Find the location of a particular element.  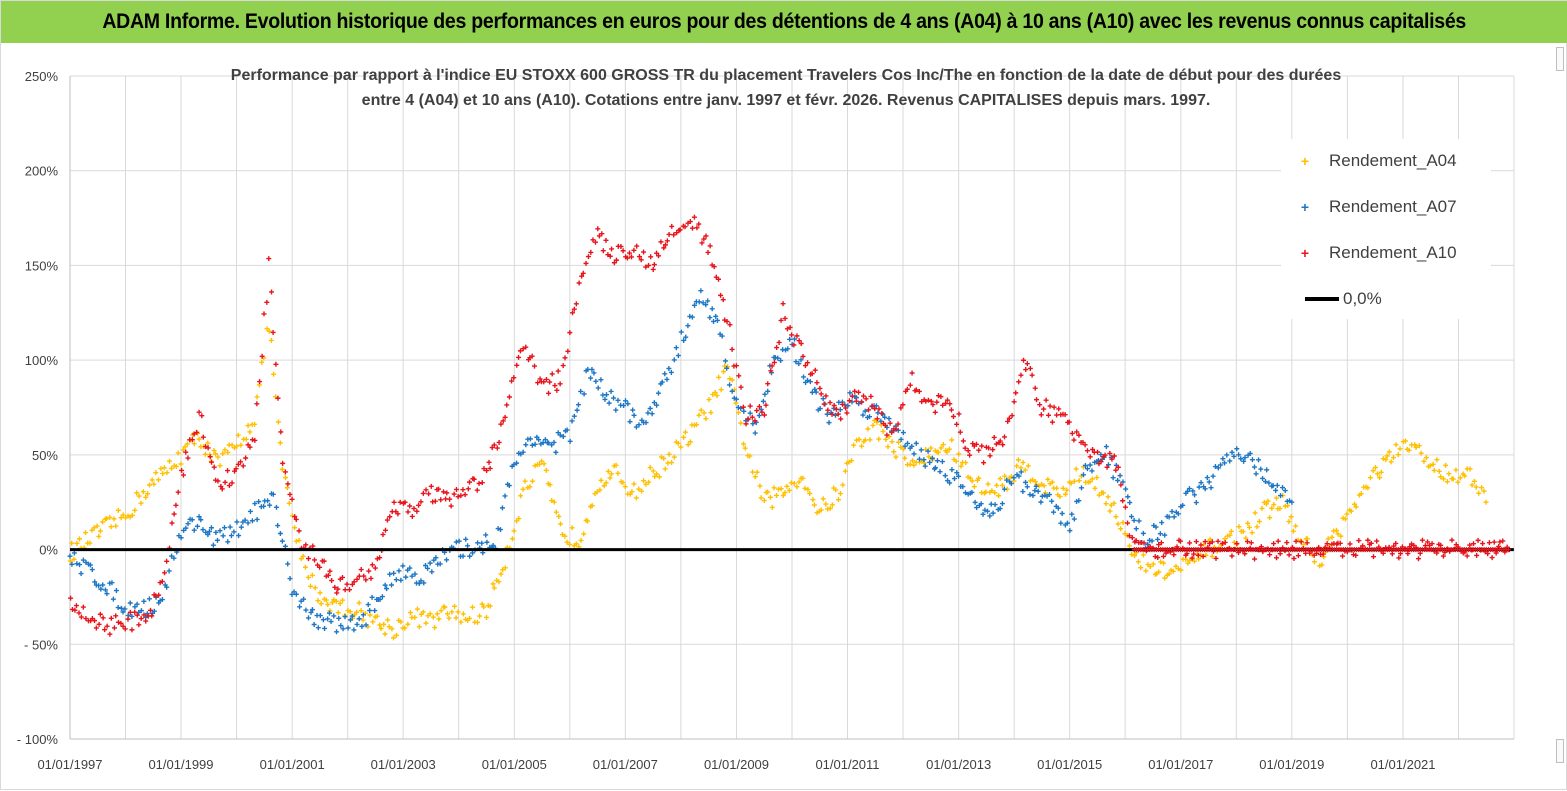

legend-item-a04: + Rendement_A04 is located at coordinates (1369, 161).